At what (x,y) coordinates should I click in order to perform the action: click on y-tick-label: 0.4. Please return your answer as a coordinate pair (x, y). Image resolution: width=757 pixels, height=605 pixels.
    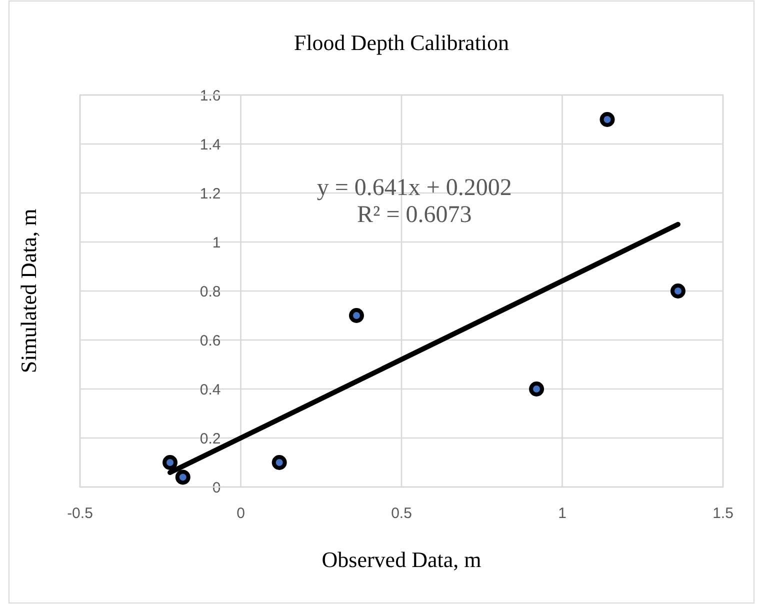
    Looking at the image, I should click on (210, 389).